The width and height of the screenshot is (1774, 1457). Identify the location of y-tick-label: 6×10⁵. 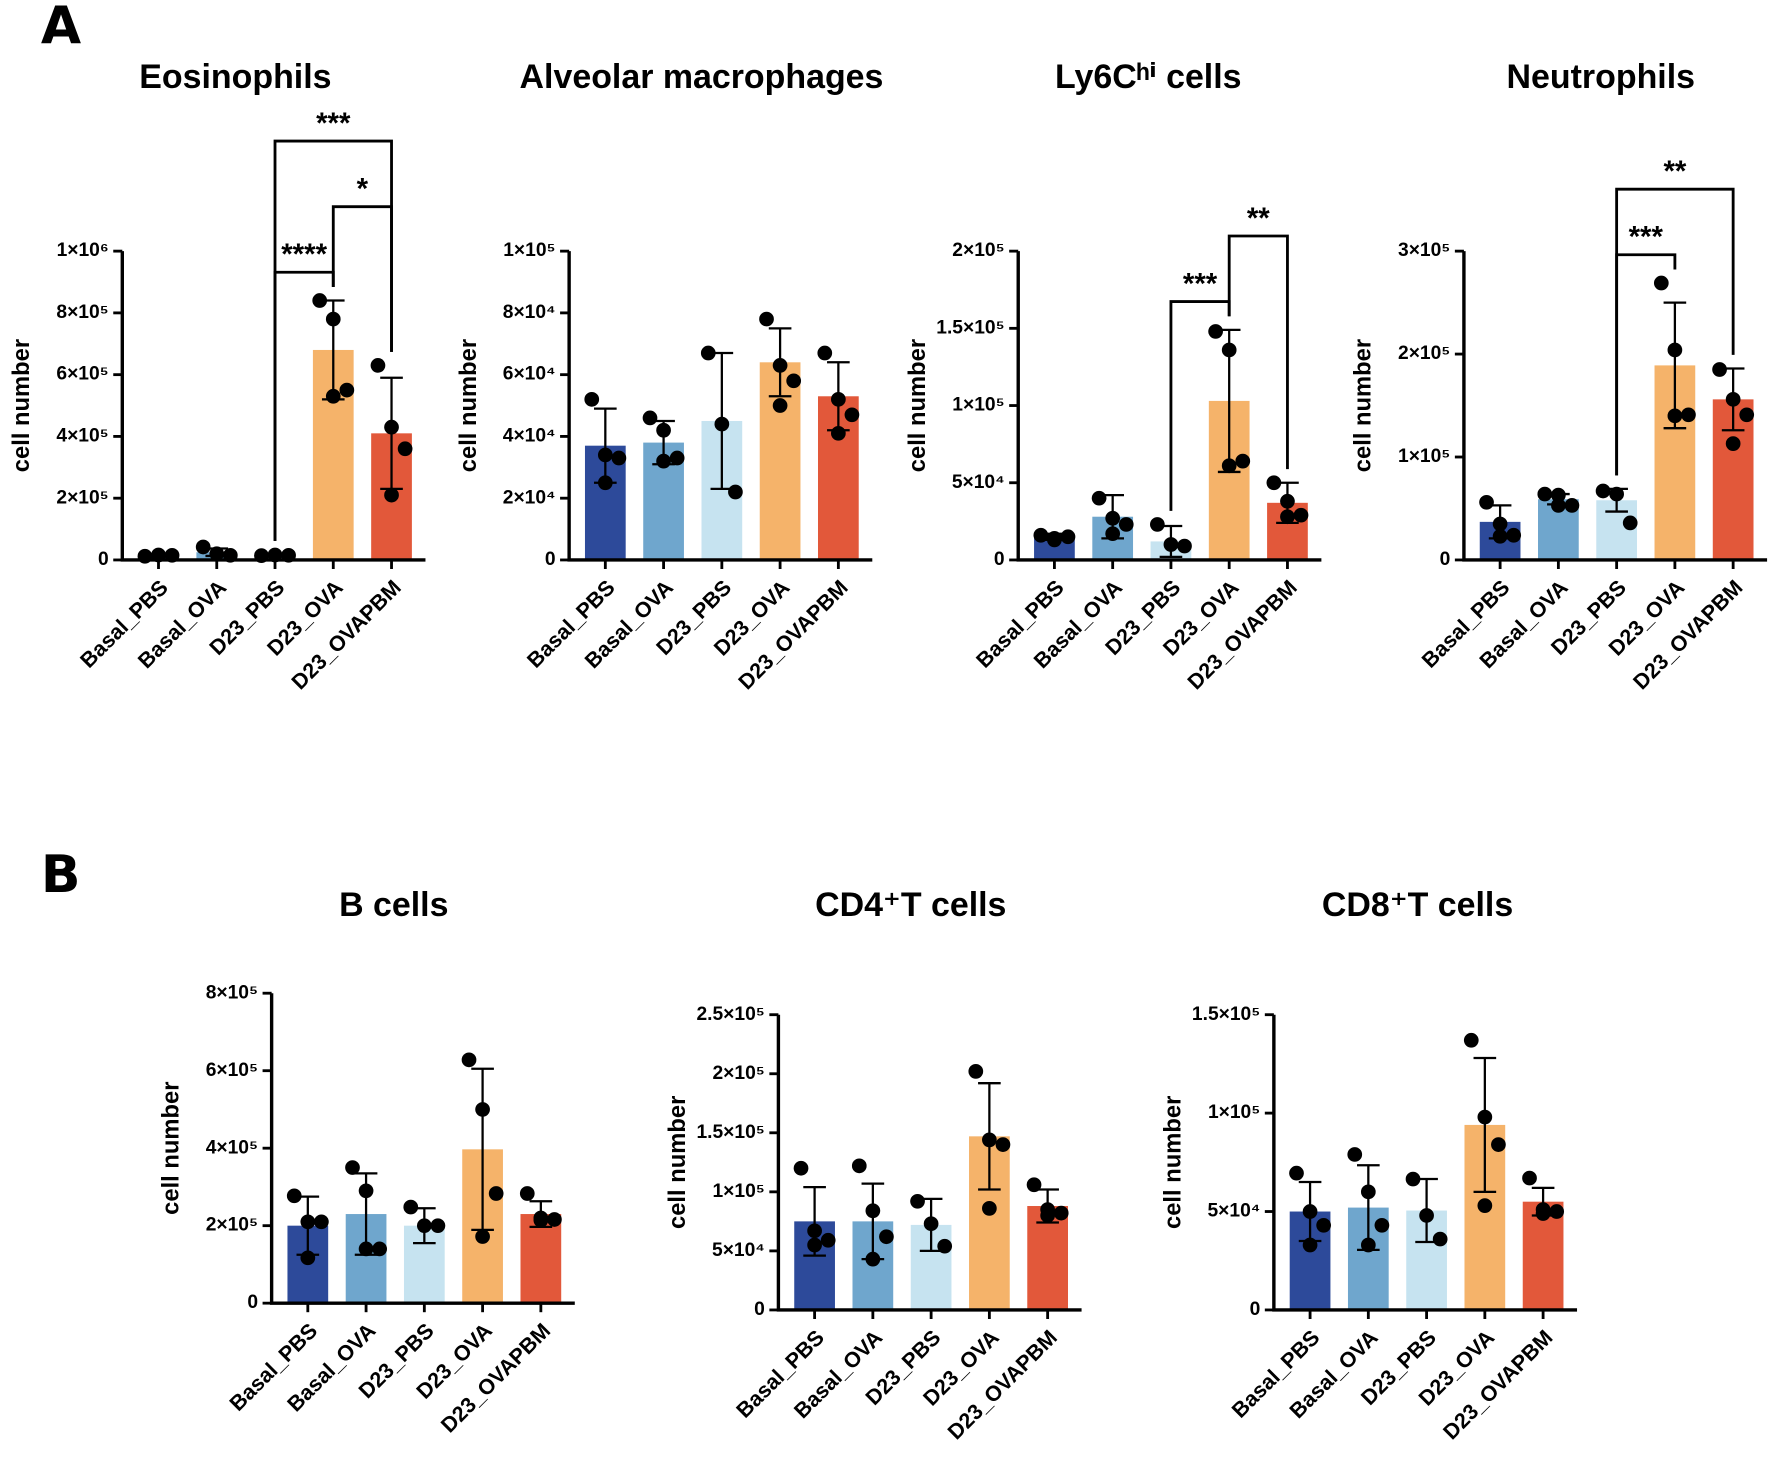
(82, 374).